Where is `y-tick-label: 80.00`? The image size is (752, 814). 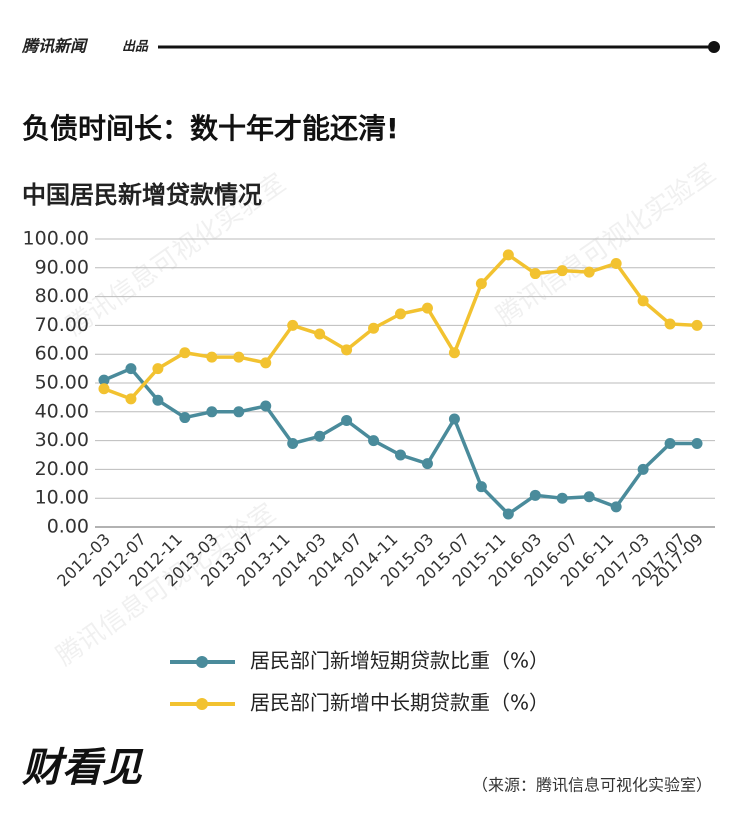
y-tick-label: 80.00 is located at coordinates (62, 296).